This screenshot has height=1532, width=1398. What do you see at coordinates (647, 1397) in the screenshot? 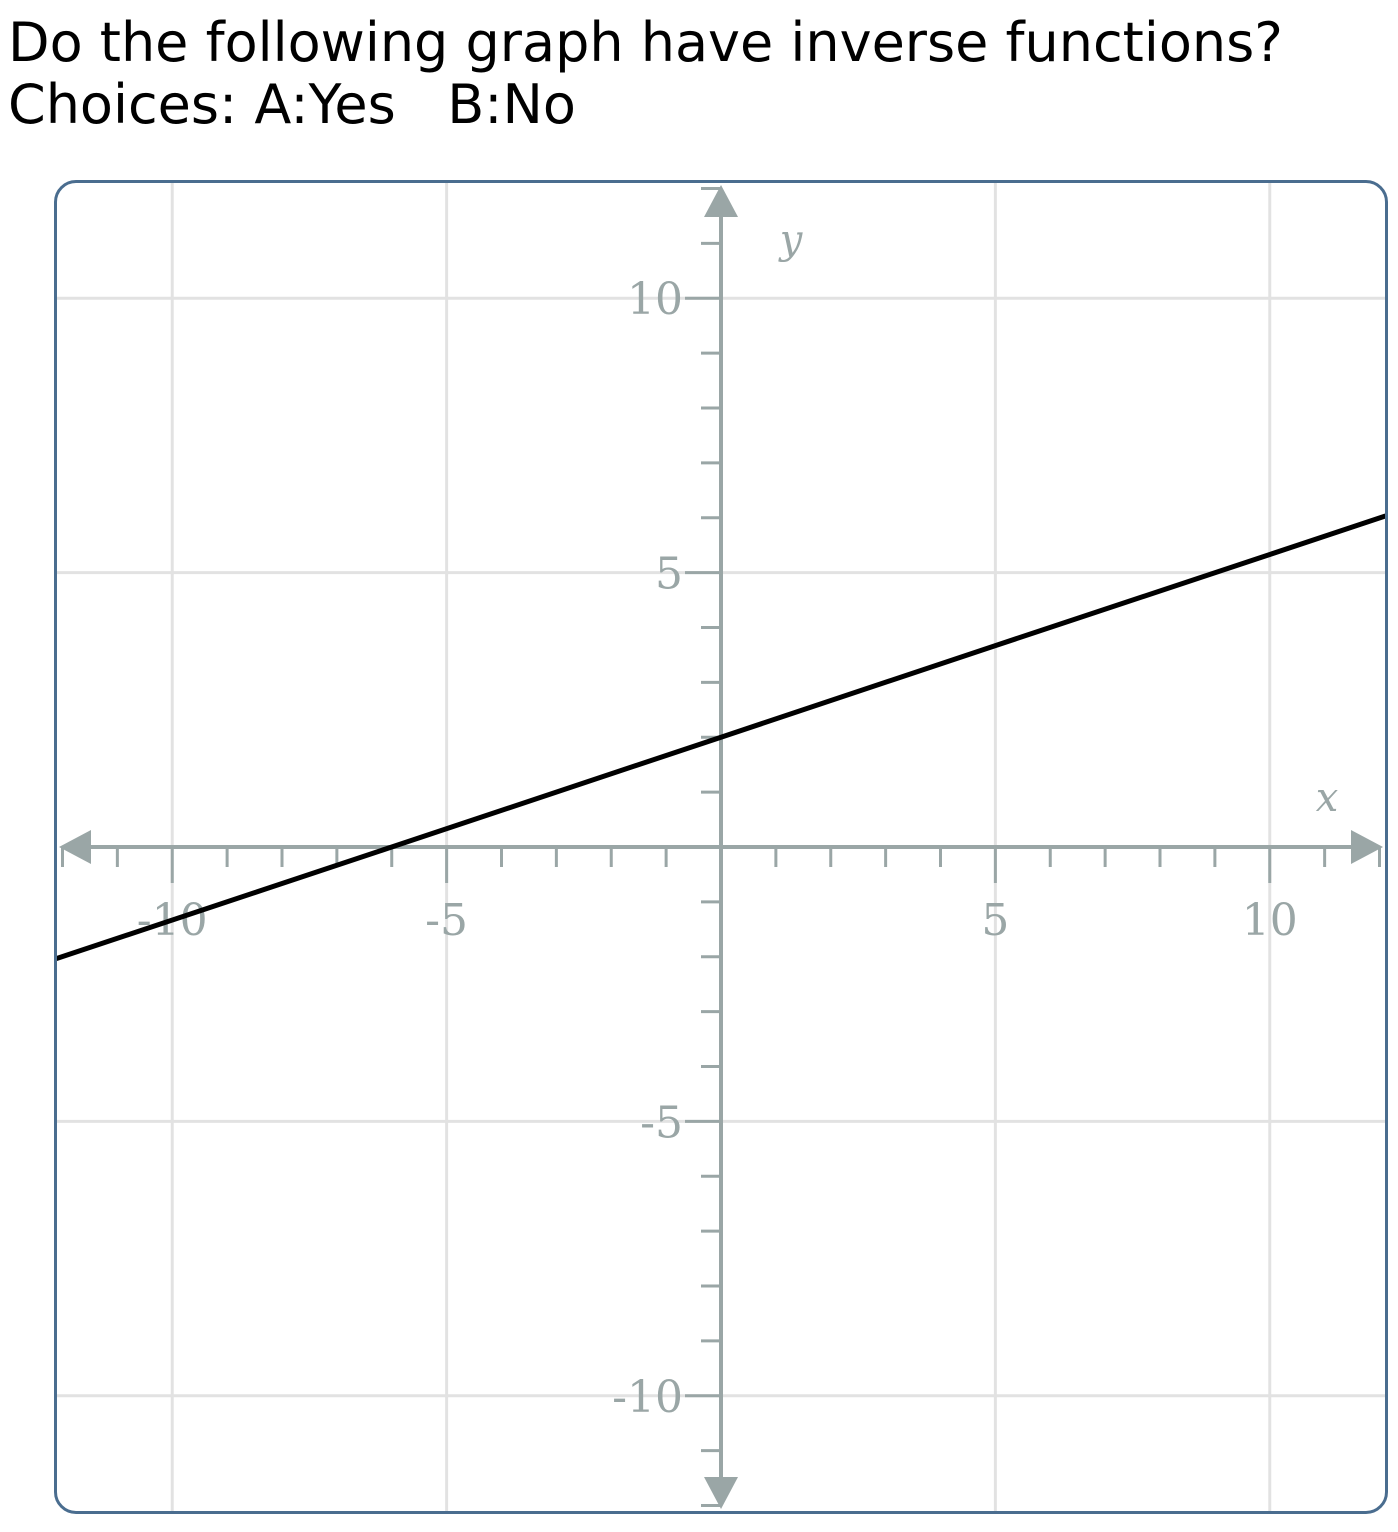
I see `y-tick-label: -10` at bounding box center [647, 1397].